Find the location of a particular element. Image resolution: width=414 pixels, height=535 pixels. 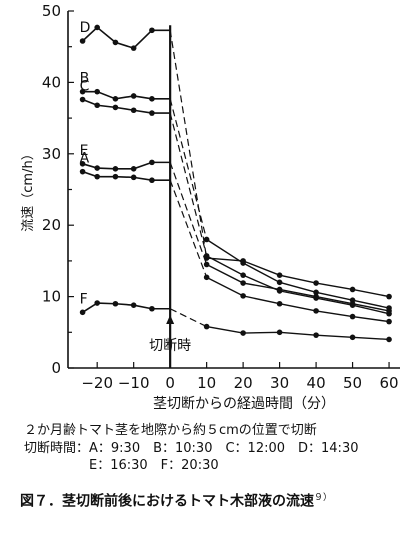

series-D-before-line is located at coordinates (126, 38).